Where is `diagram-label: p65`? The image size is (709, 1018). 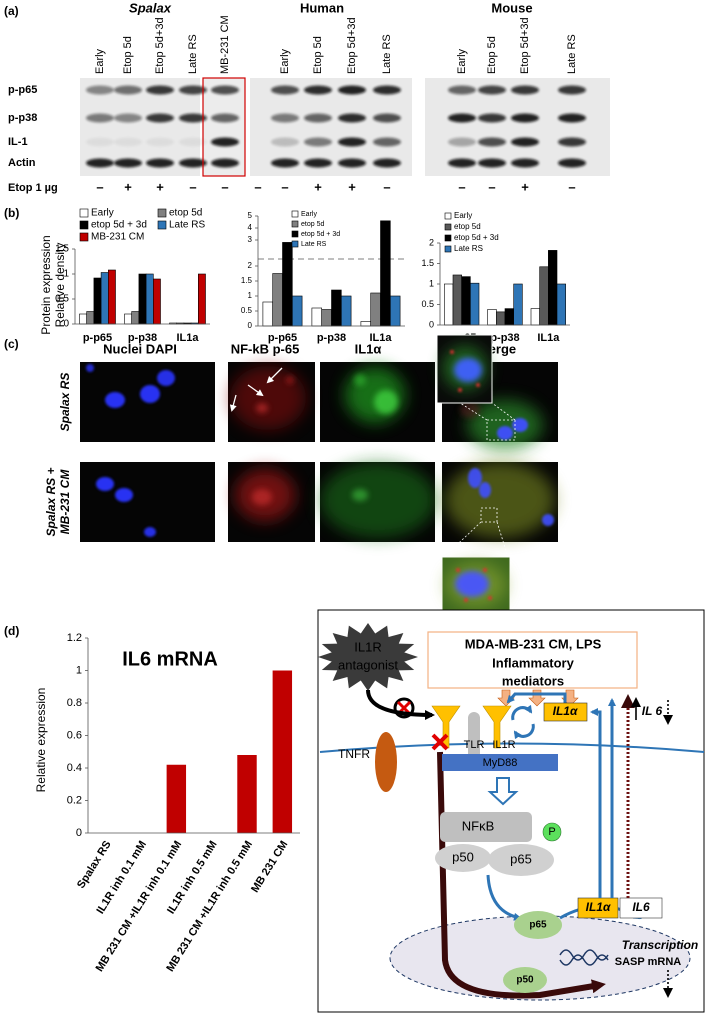 diagram-label: p65 is located at coordinates (538, 925).